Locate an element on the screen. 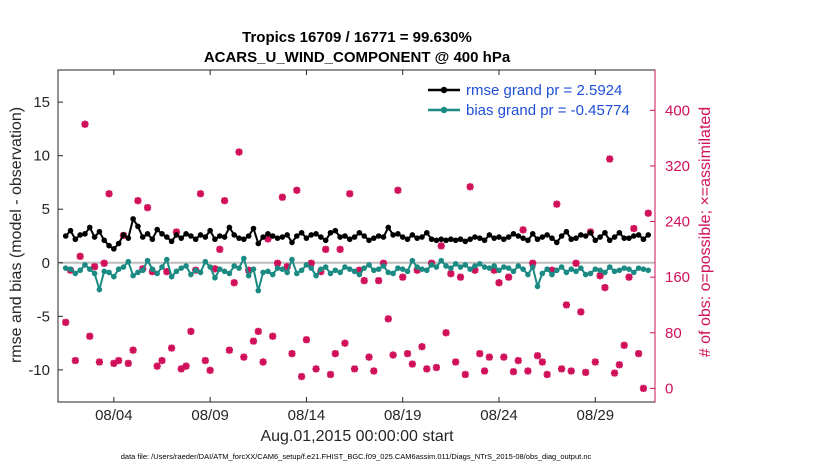 The image size is (830, 470). y-tick-label: 15 is located at coordinates (41, 102).